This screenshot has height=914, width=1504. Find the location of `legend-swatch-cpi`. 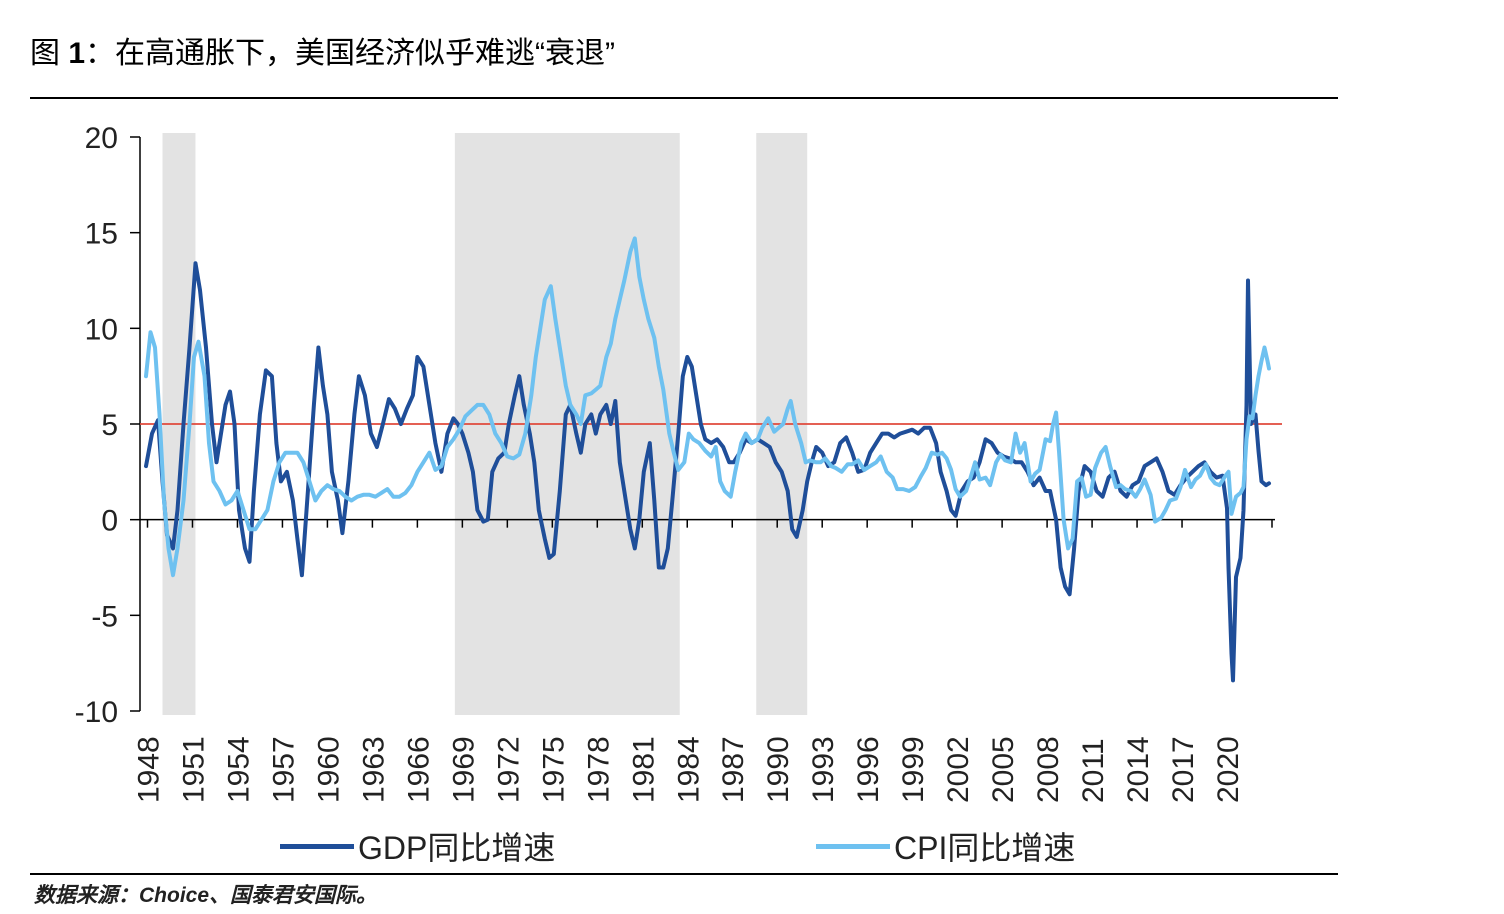

legend-swatch-cpi is located at coordinates (853, 846).